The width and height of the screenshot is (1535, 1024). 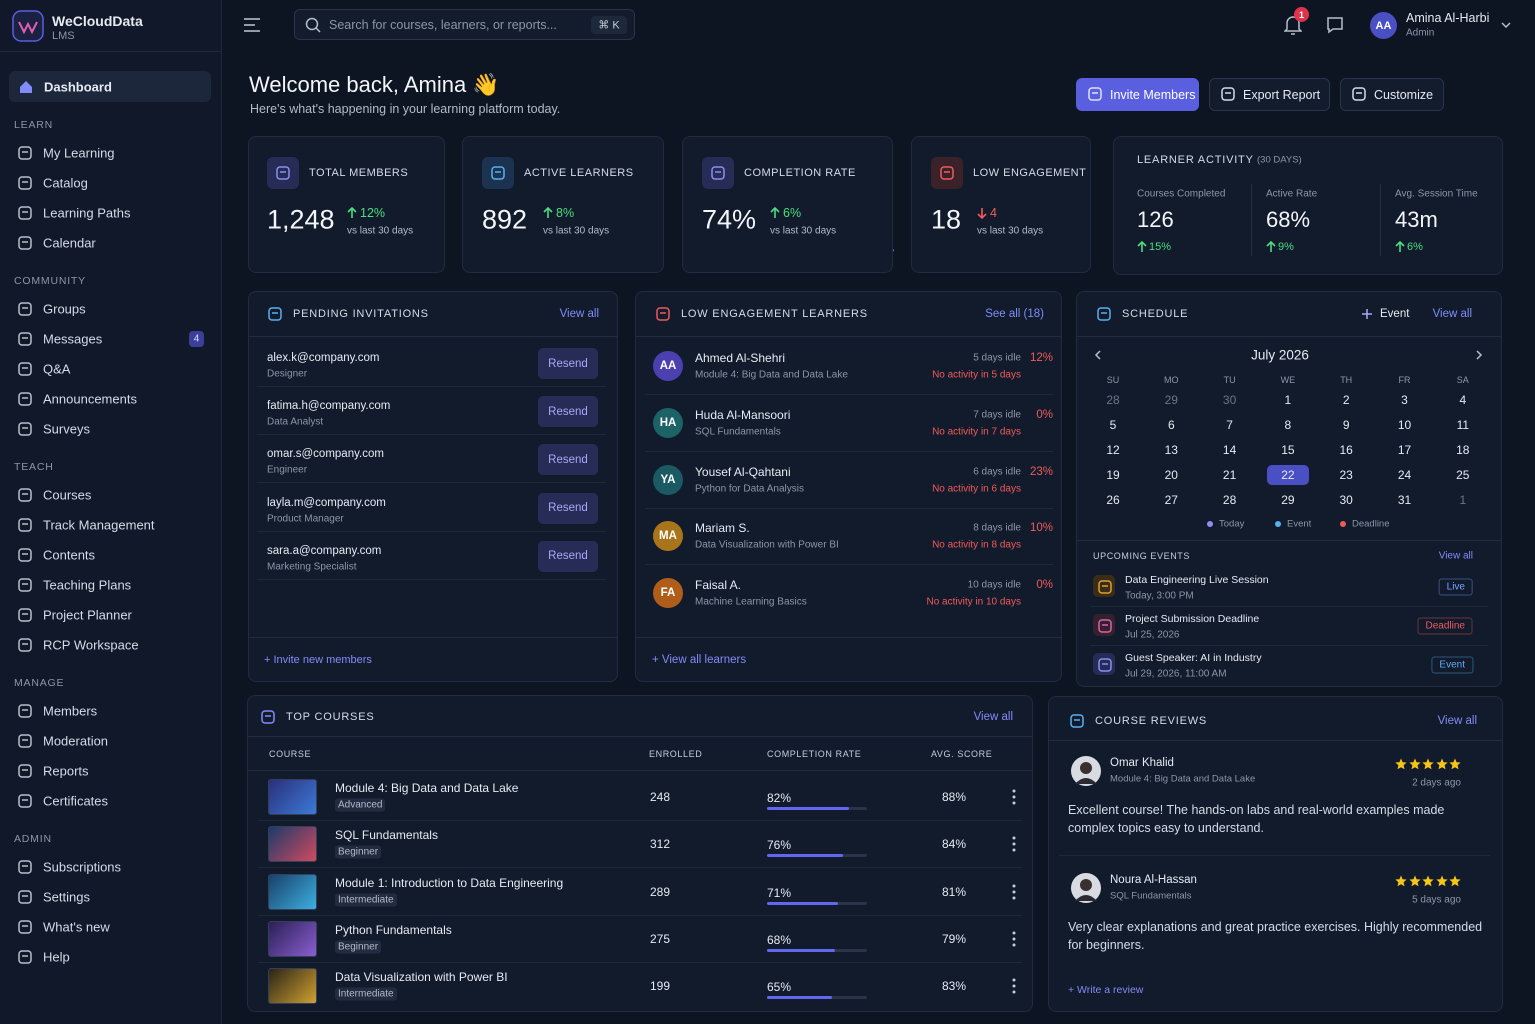 I want to click on calendar-day: 16, so click(x=1346, y=450).